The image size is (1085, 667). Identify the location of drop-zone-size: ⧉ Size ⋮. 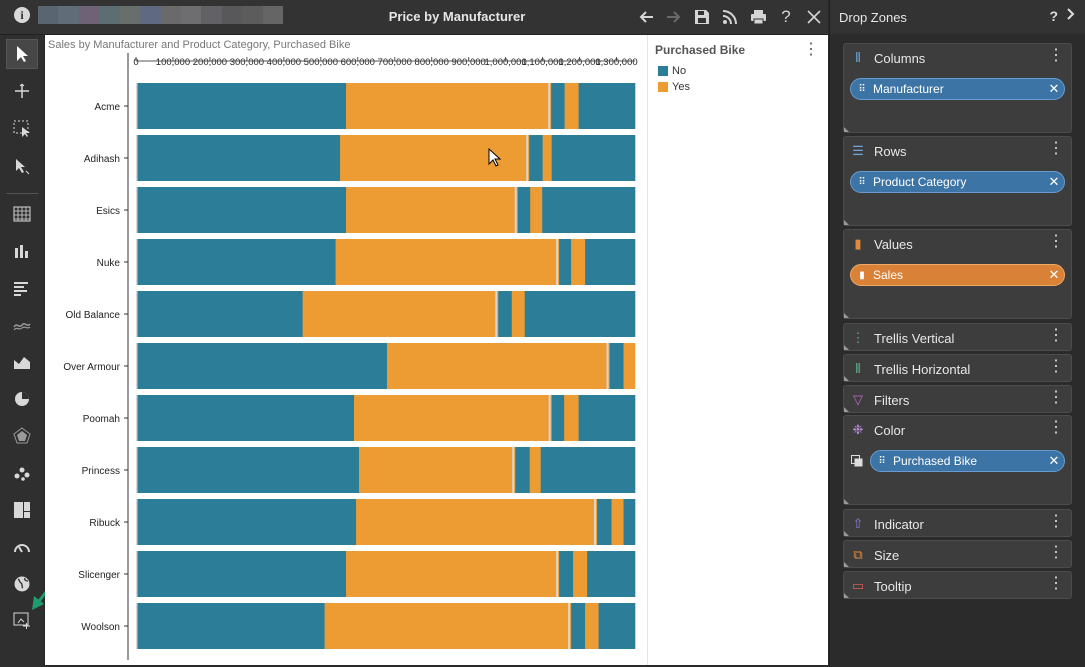
(957, 554).